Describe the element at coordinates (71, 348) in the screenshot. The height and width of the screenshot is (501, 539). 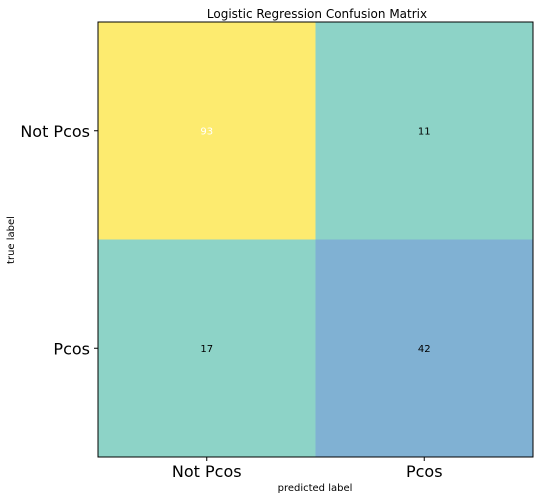
I see `y-tick-label-1: Pcos` at that location.